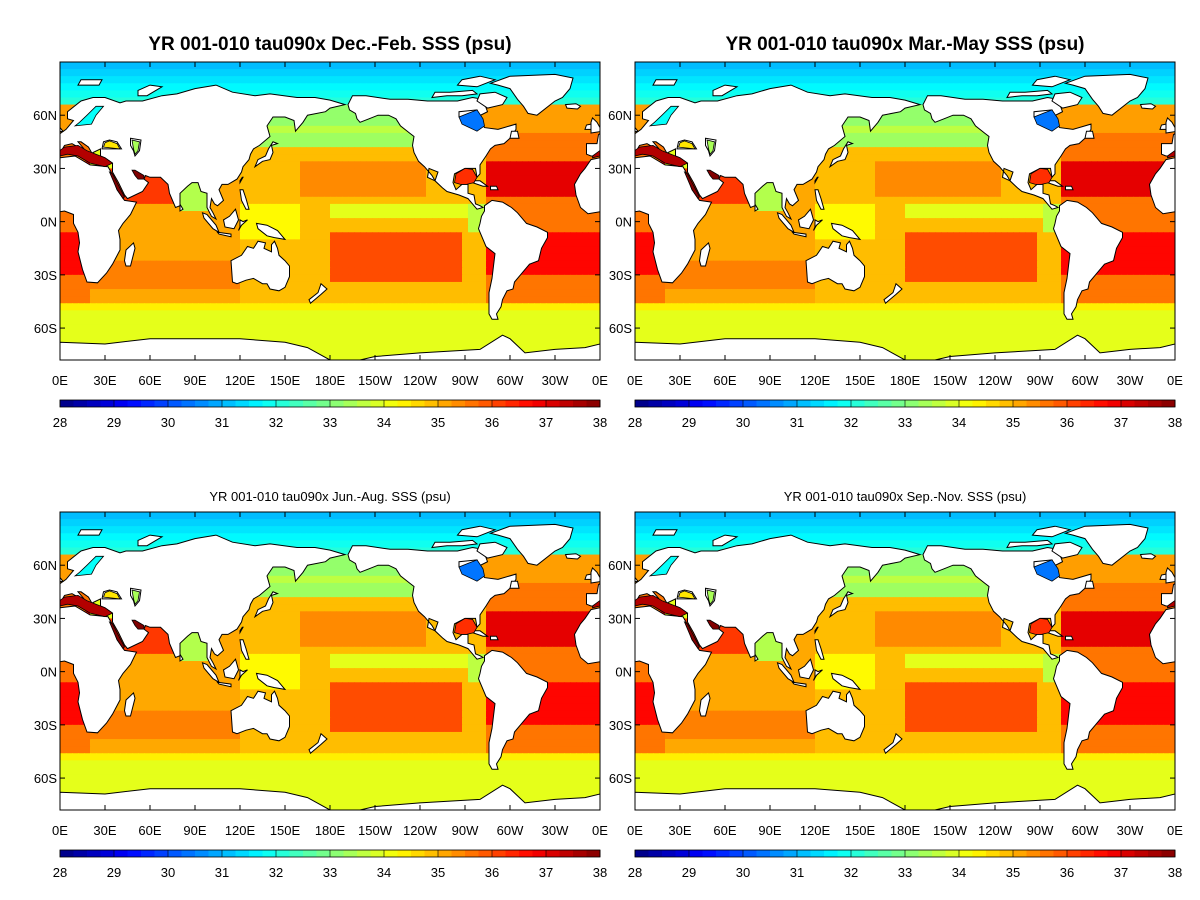  Describe the element at coordinates (330, 414) in the screenshot. I see `colorbar: 28 29 30 31 32 33 34 35 36 37 38` at that location.